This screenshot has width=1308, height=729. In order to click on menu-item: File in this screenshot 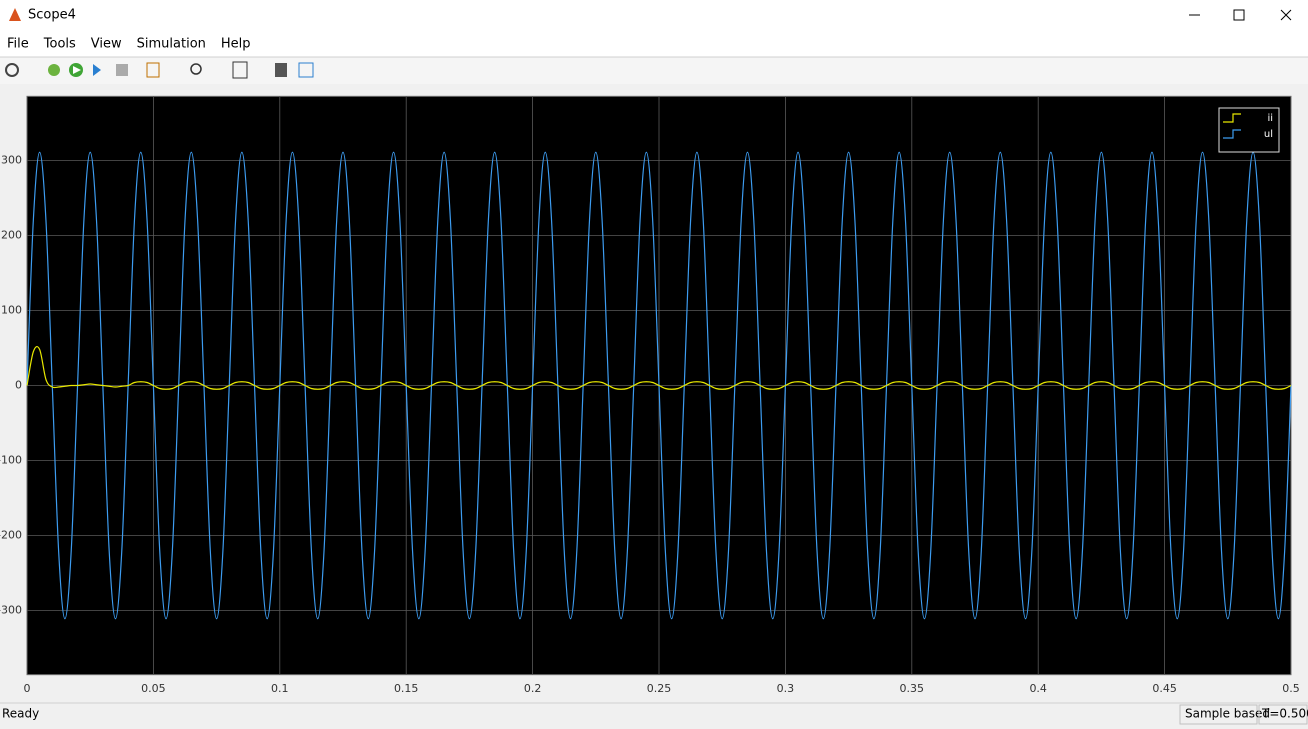, I will do `click(18, 44)`.